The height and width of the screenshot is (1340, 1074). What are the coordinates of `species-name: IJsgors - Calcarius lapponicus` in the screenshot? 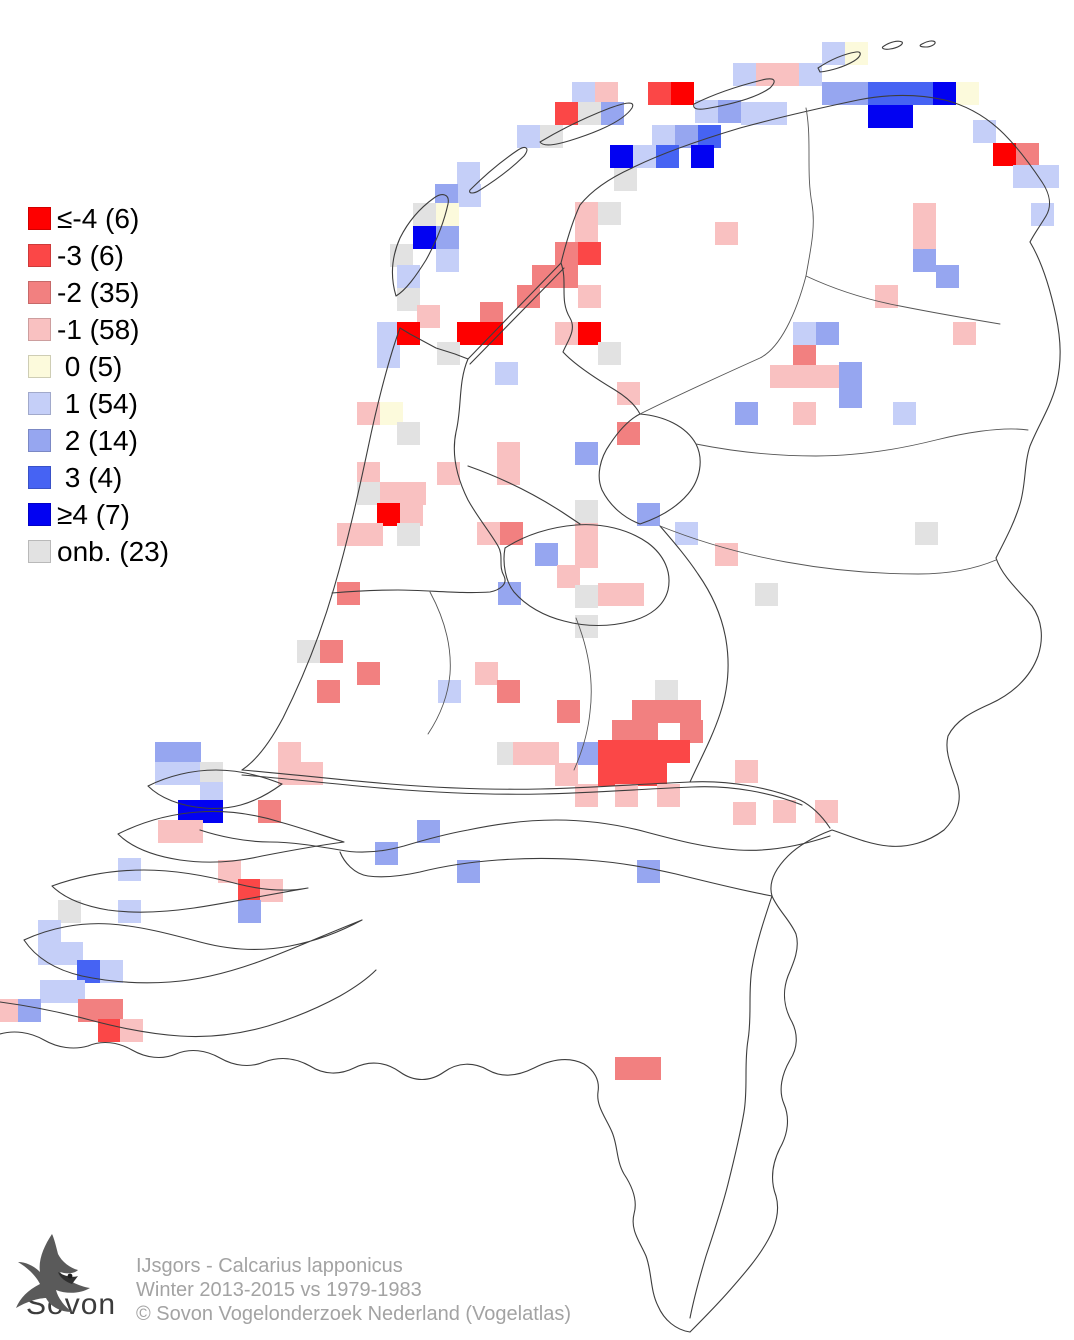 It's located at (269, 1266).